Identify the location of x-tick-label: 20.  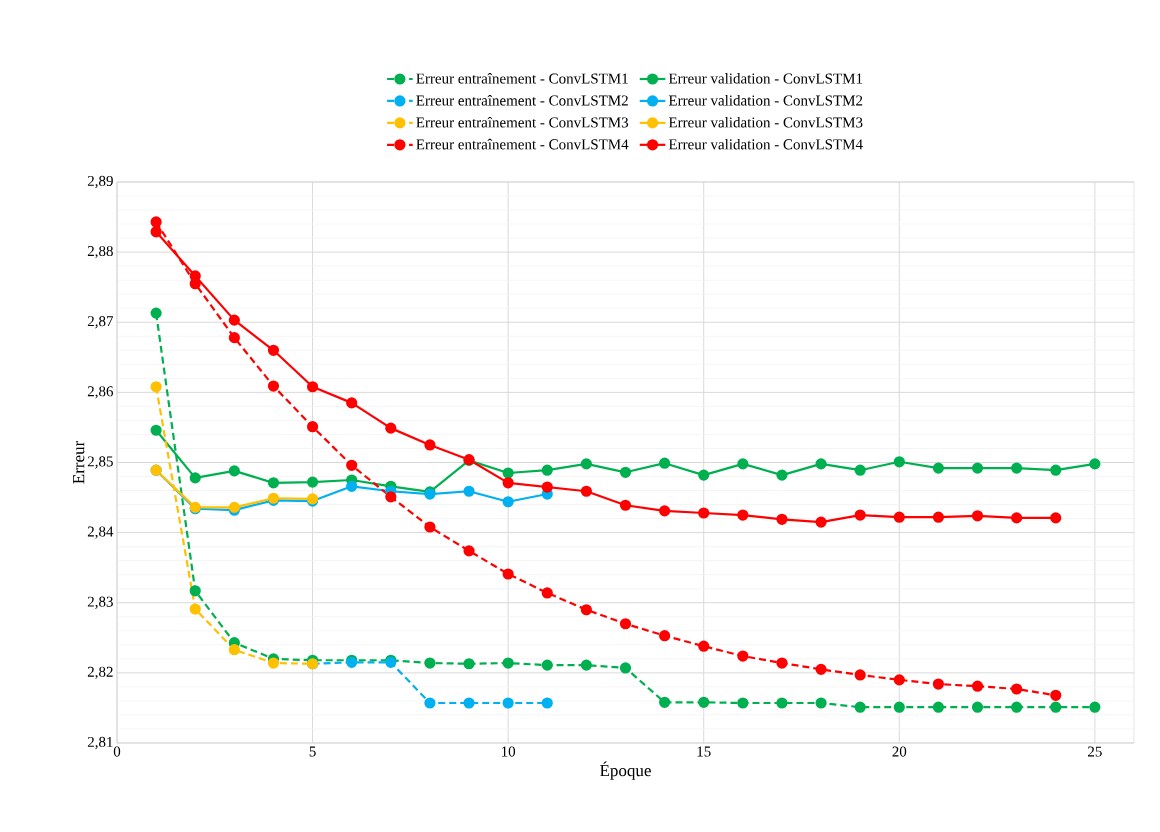
(899, 751).